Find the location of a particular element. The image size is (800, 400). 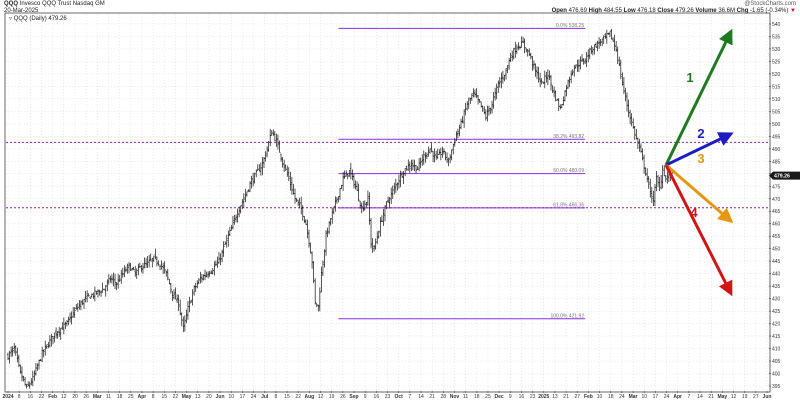

x-tick-label: 19 is located at coordinates (745, 397).